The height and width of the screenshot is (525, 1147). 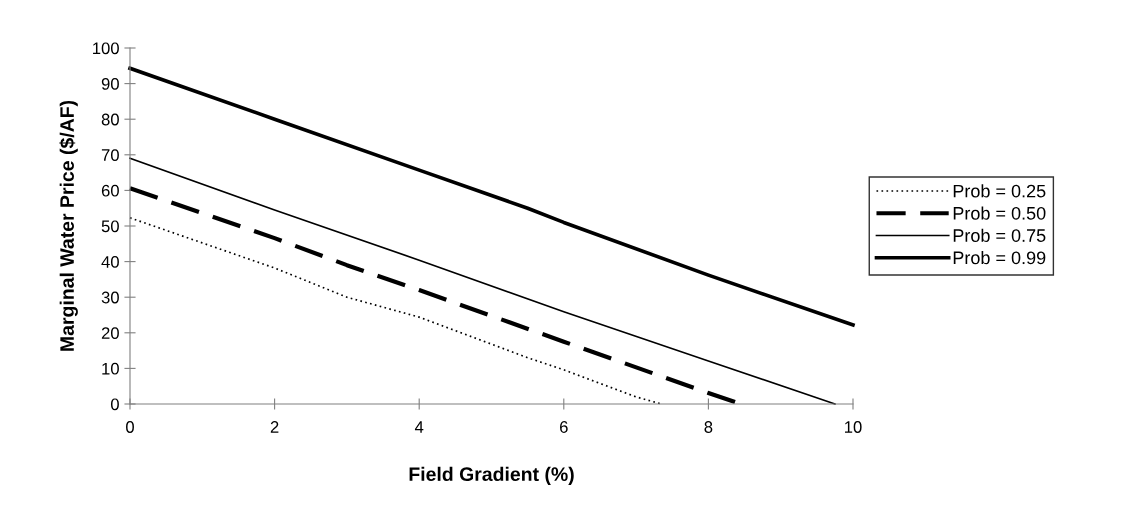 What do you see at coordinates (274, 427) in the screenshot?
I see `x-tick-label: 2` at bounding box center [274, 427].